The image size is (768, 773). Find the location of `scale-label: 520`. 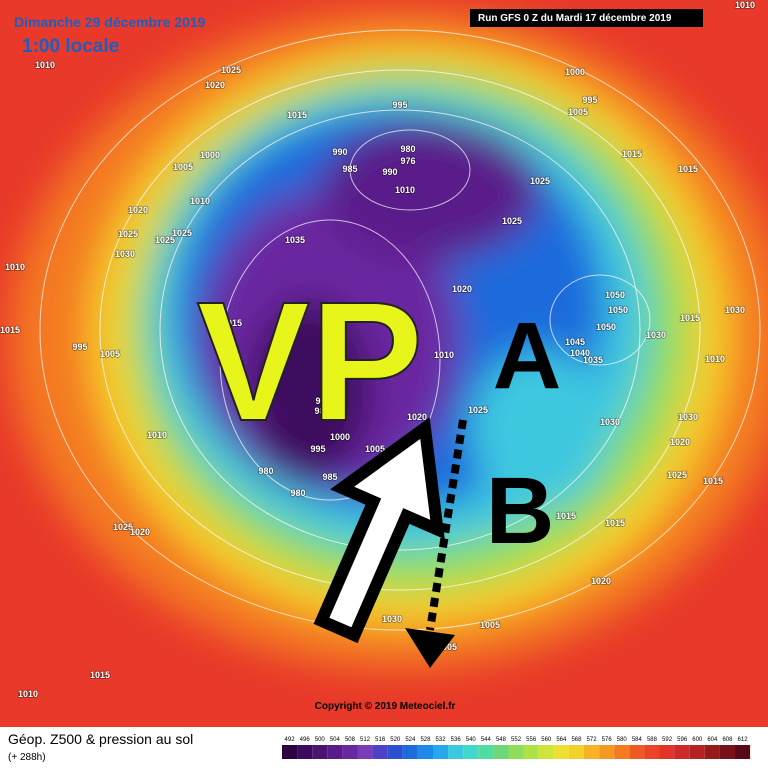

scale-label: 520 is located at coordinates (395, 740).